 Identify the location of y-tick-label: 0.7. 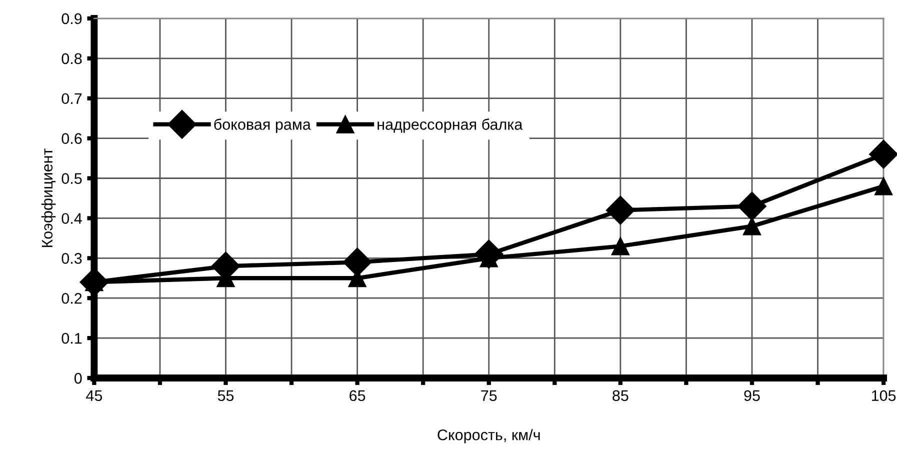
(72, 98).